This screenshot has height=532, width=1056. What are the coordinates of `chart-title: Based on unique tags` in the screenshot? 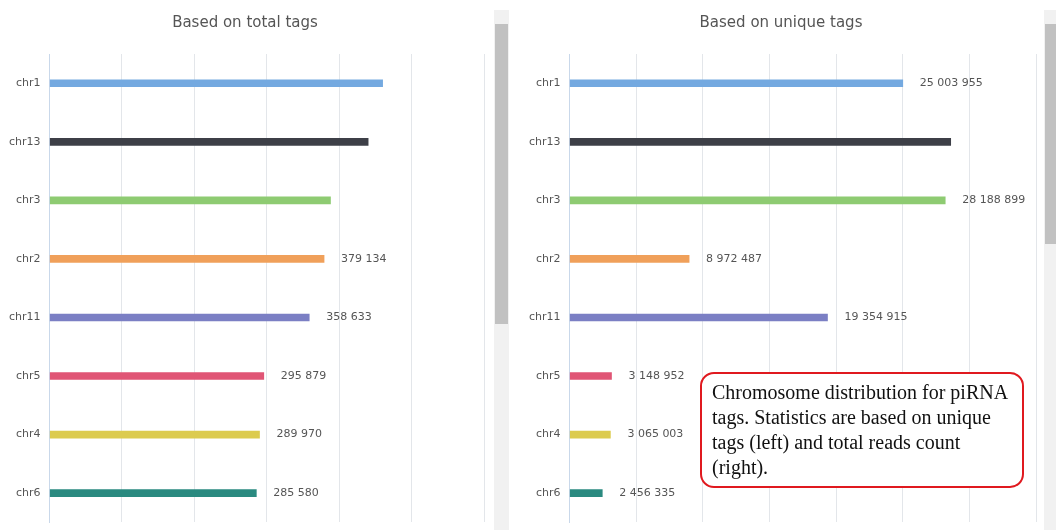 It's located at (781, 21).